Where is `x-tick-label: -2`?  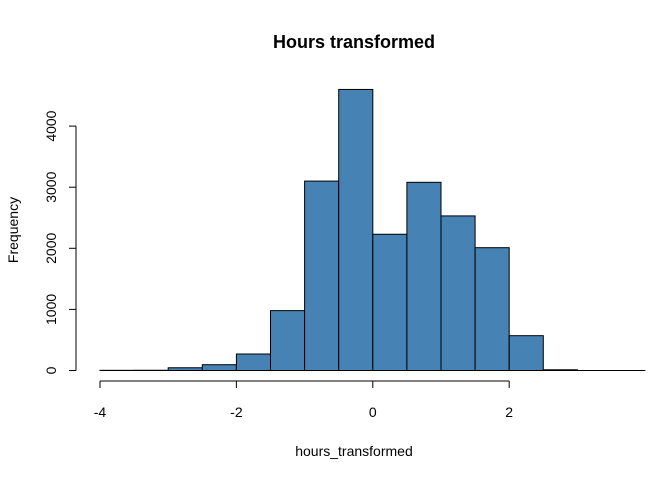
x-tick-label: -2 is located at coordinates (236, 412).